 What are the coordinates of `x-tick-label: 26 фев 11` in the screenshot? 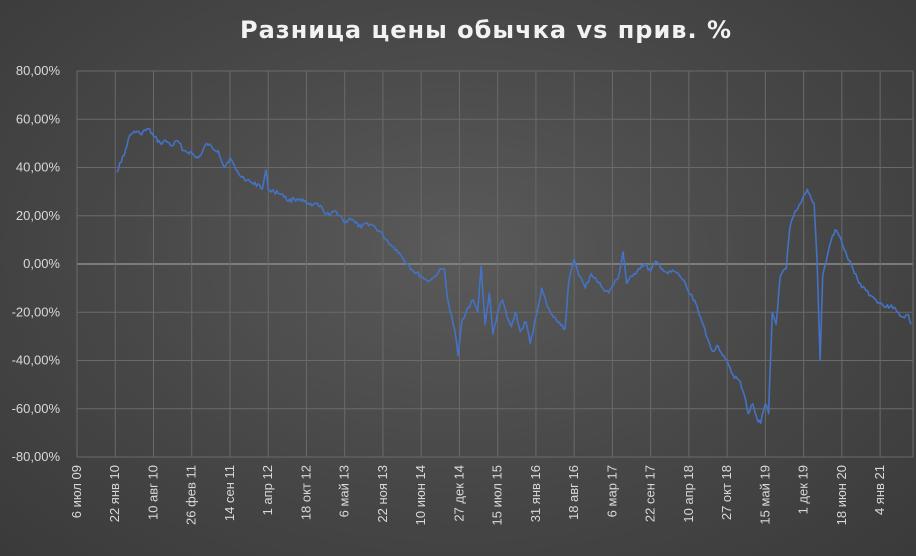 It's located at (191, 495).